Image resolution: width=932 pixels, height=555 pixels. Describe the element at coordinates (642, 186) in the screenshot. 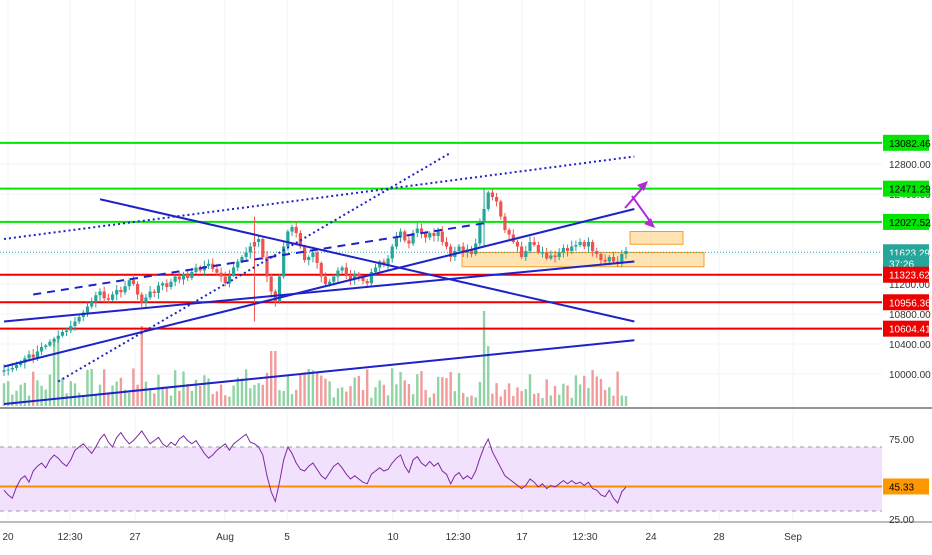

I see `up-arrow-head` at that location.